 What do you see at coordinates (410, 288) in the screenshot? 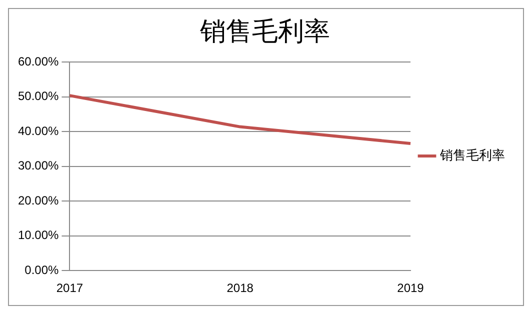
I see `x-tick-label: 2019` at bounding box center [410, 288].